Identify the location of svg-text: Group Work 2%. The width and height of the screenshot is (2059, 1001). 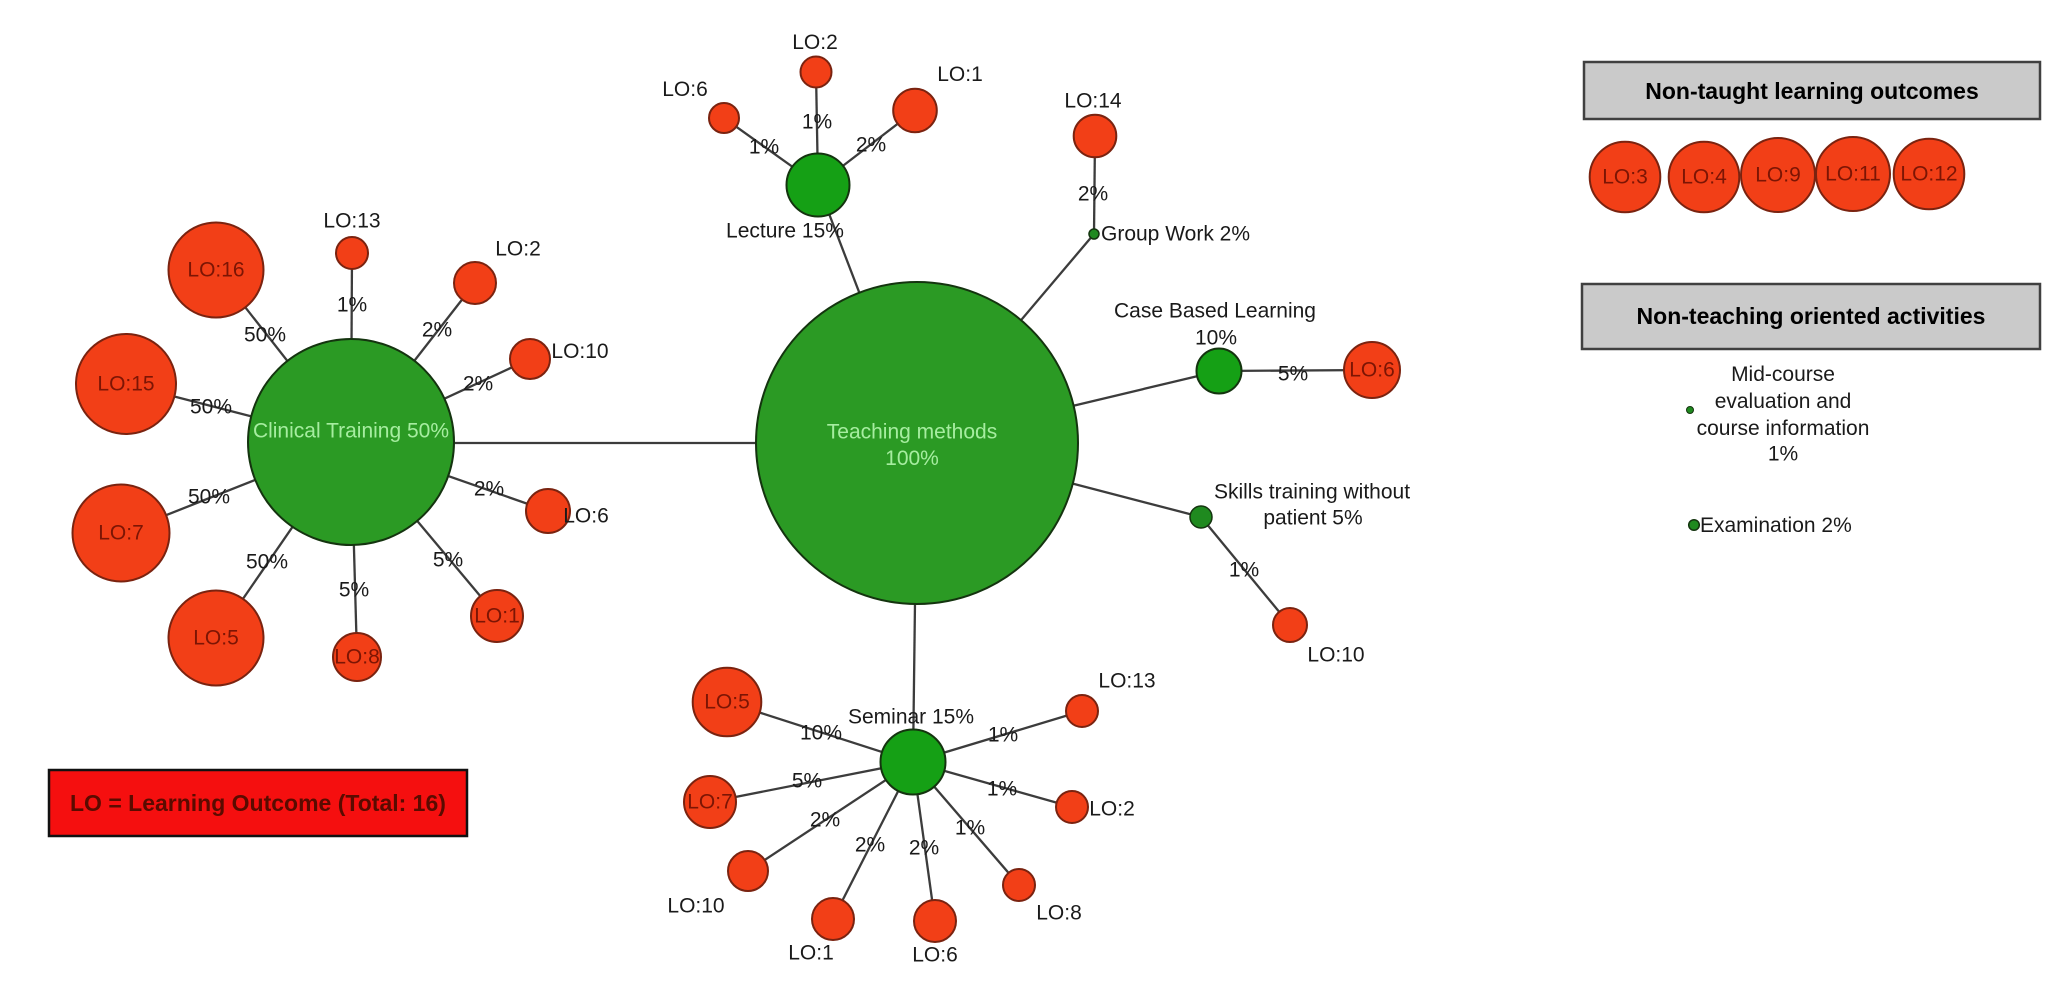
(1175, 234).